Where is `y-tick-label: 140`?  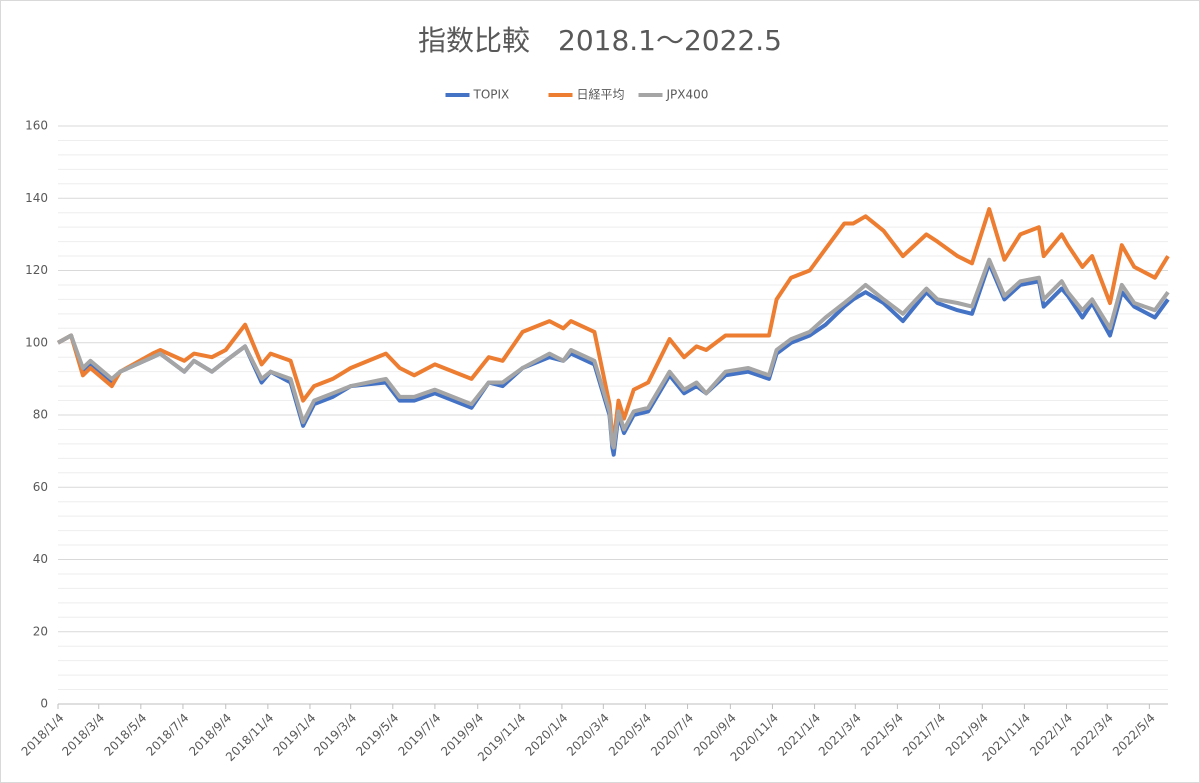
y-tick-label: 140 is located at coordinates (36, 198).